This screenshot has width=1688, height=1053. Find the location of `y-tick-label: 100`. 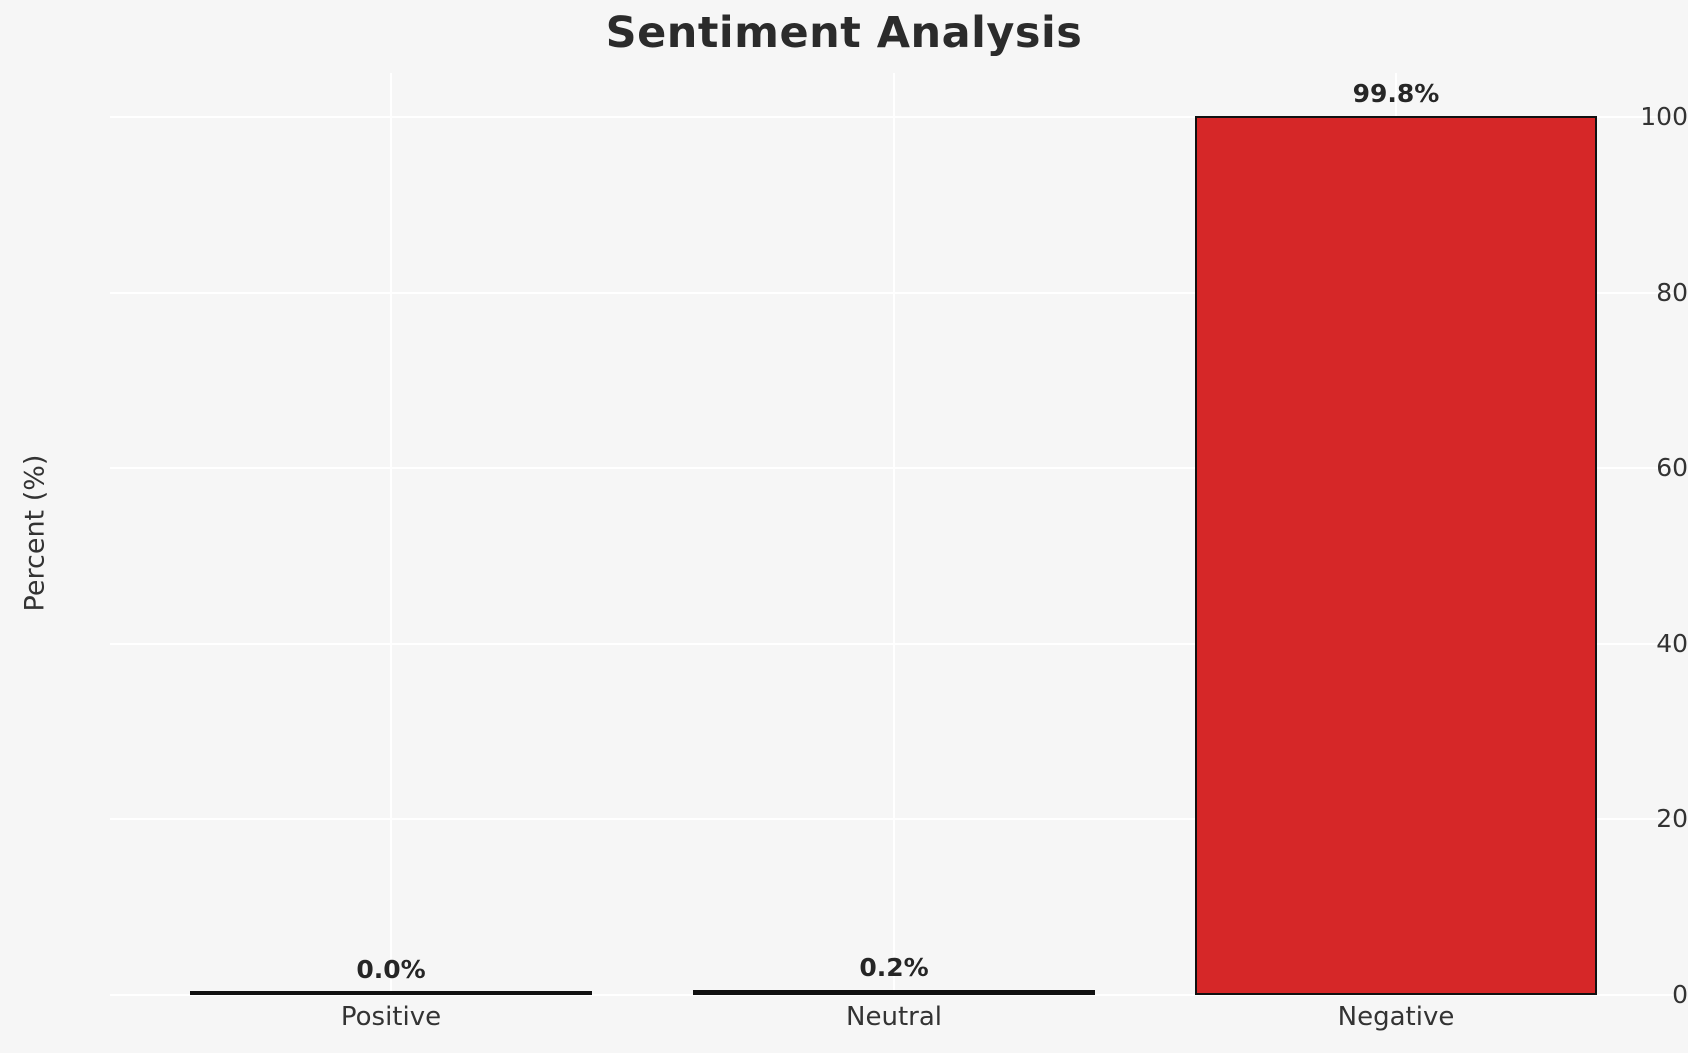

y-tick-label: 100 is located at coordinates (1664, 116).